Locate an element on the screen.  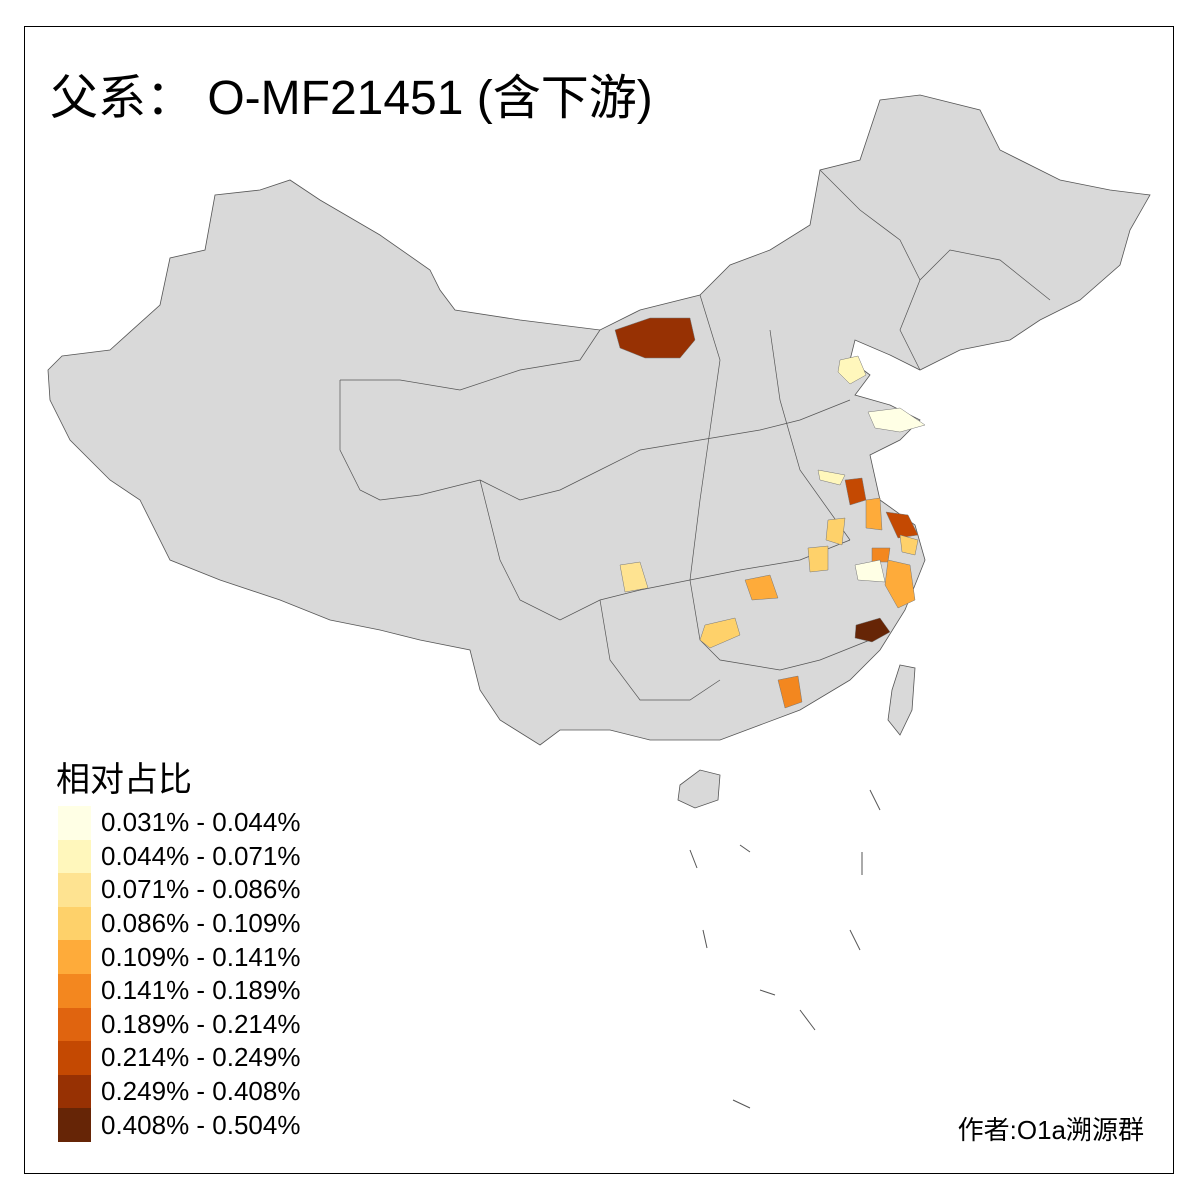
legend-label: 0.071% - 0.086% is located at coordinates (201, 889).